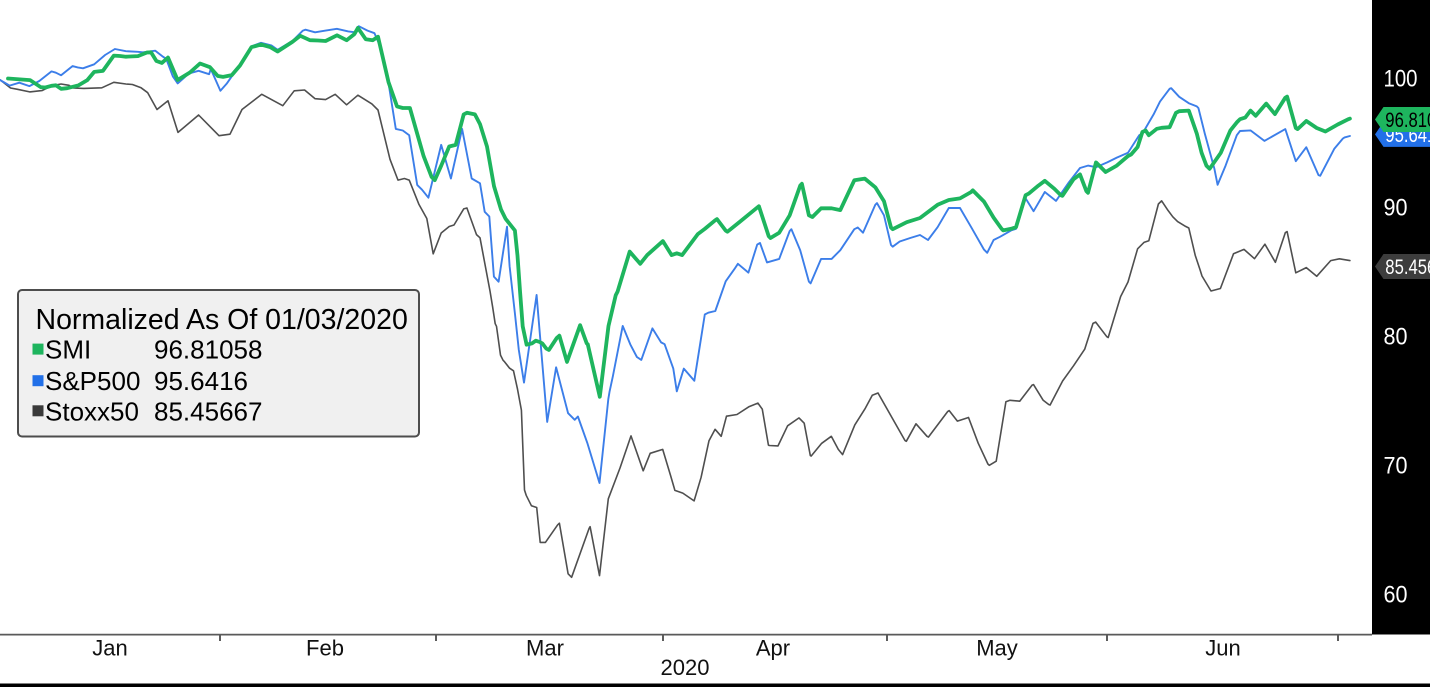  I want to click on svg-text: 95.6416, so click(201, 381).